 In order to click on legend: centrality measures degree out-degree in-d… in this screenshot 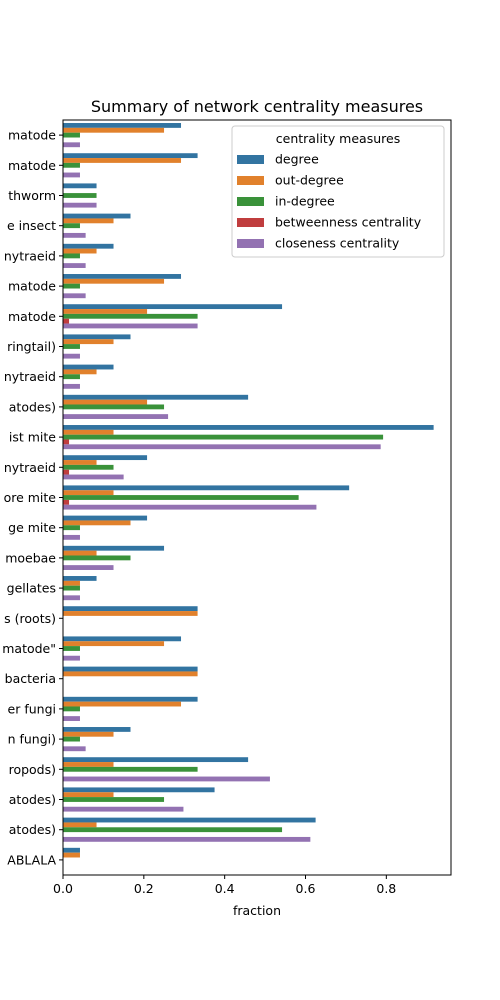, I will do `click(338, 191)`.